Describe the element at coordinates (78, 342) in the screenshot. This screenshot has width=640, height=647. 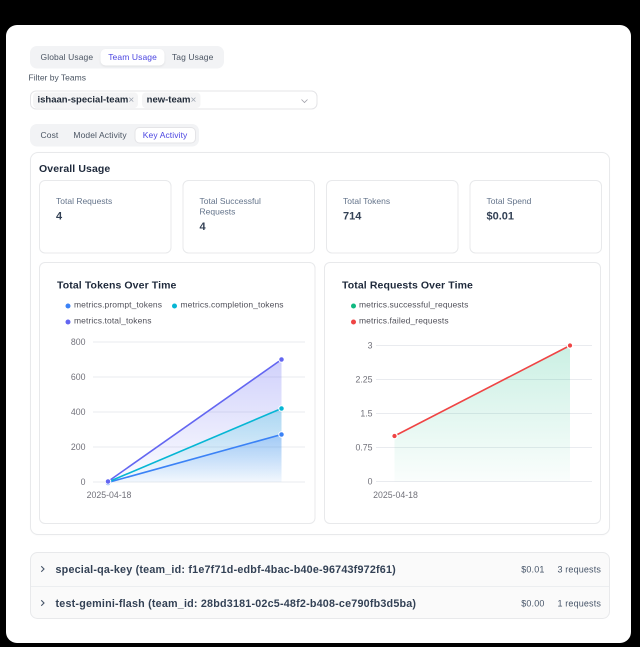
I see `svg-text: 800` at that location.